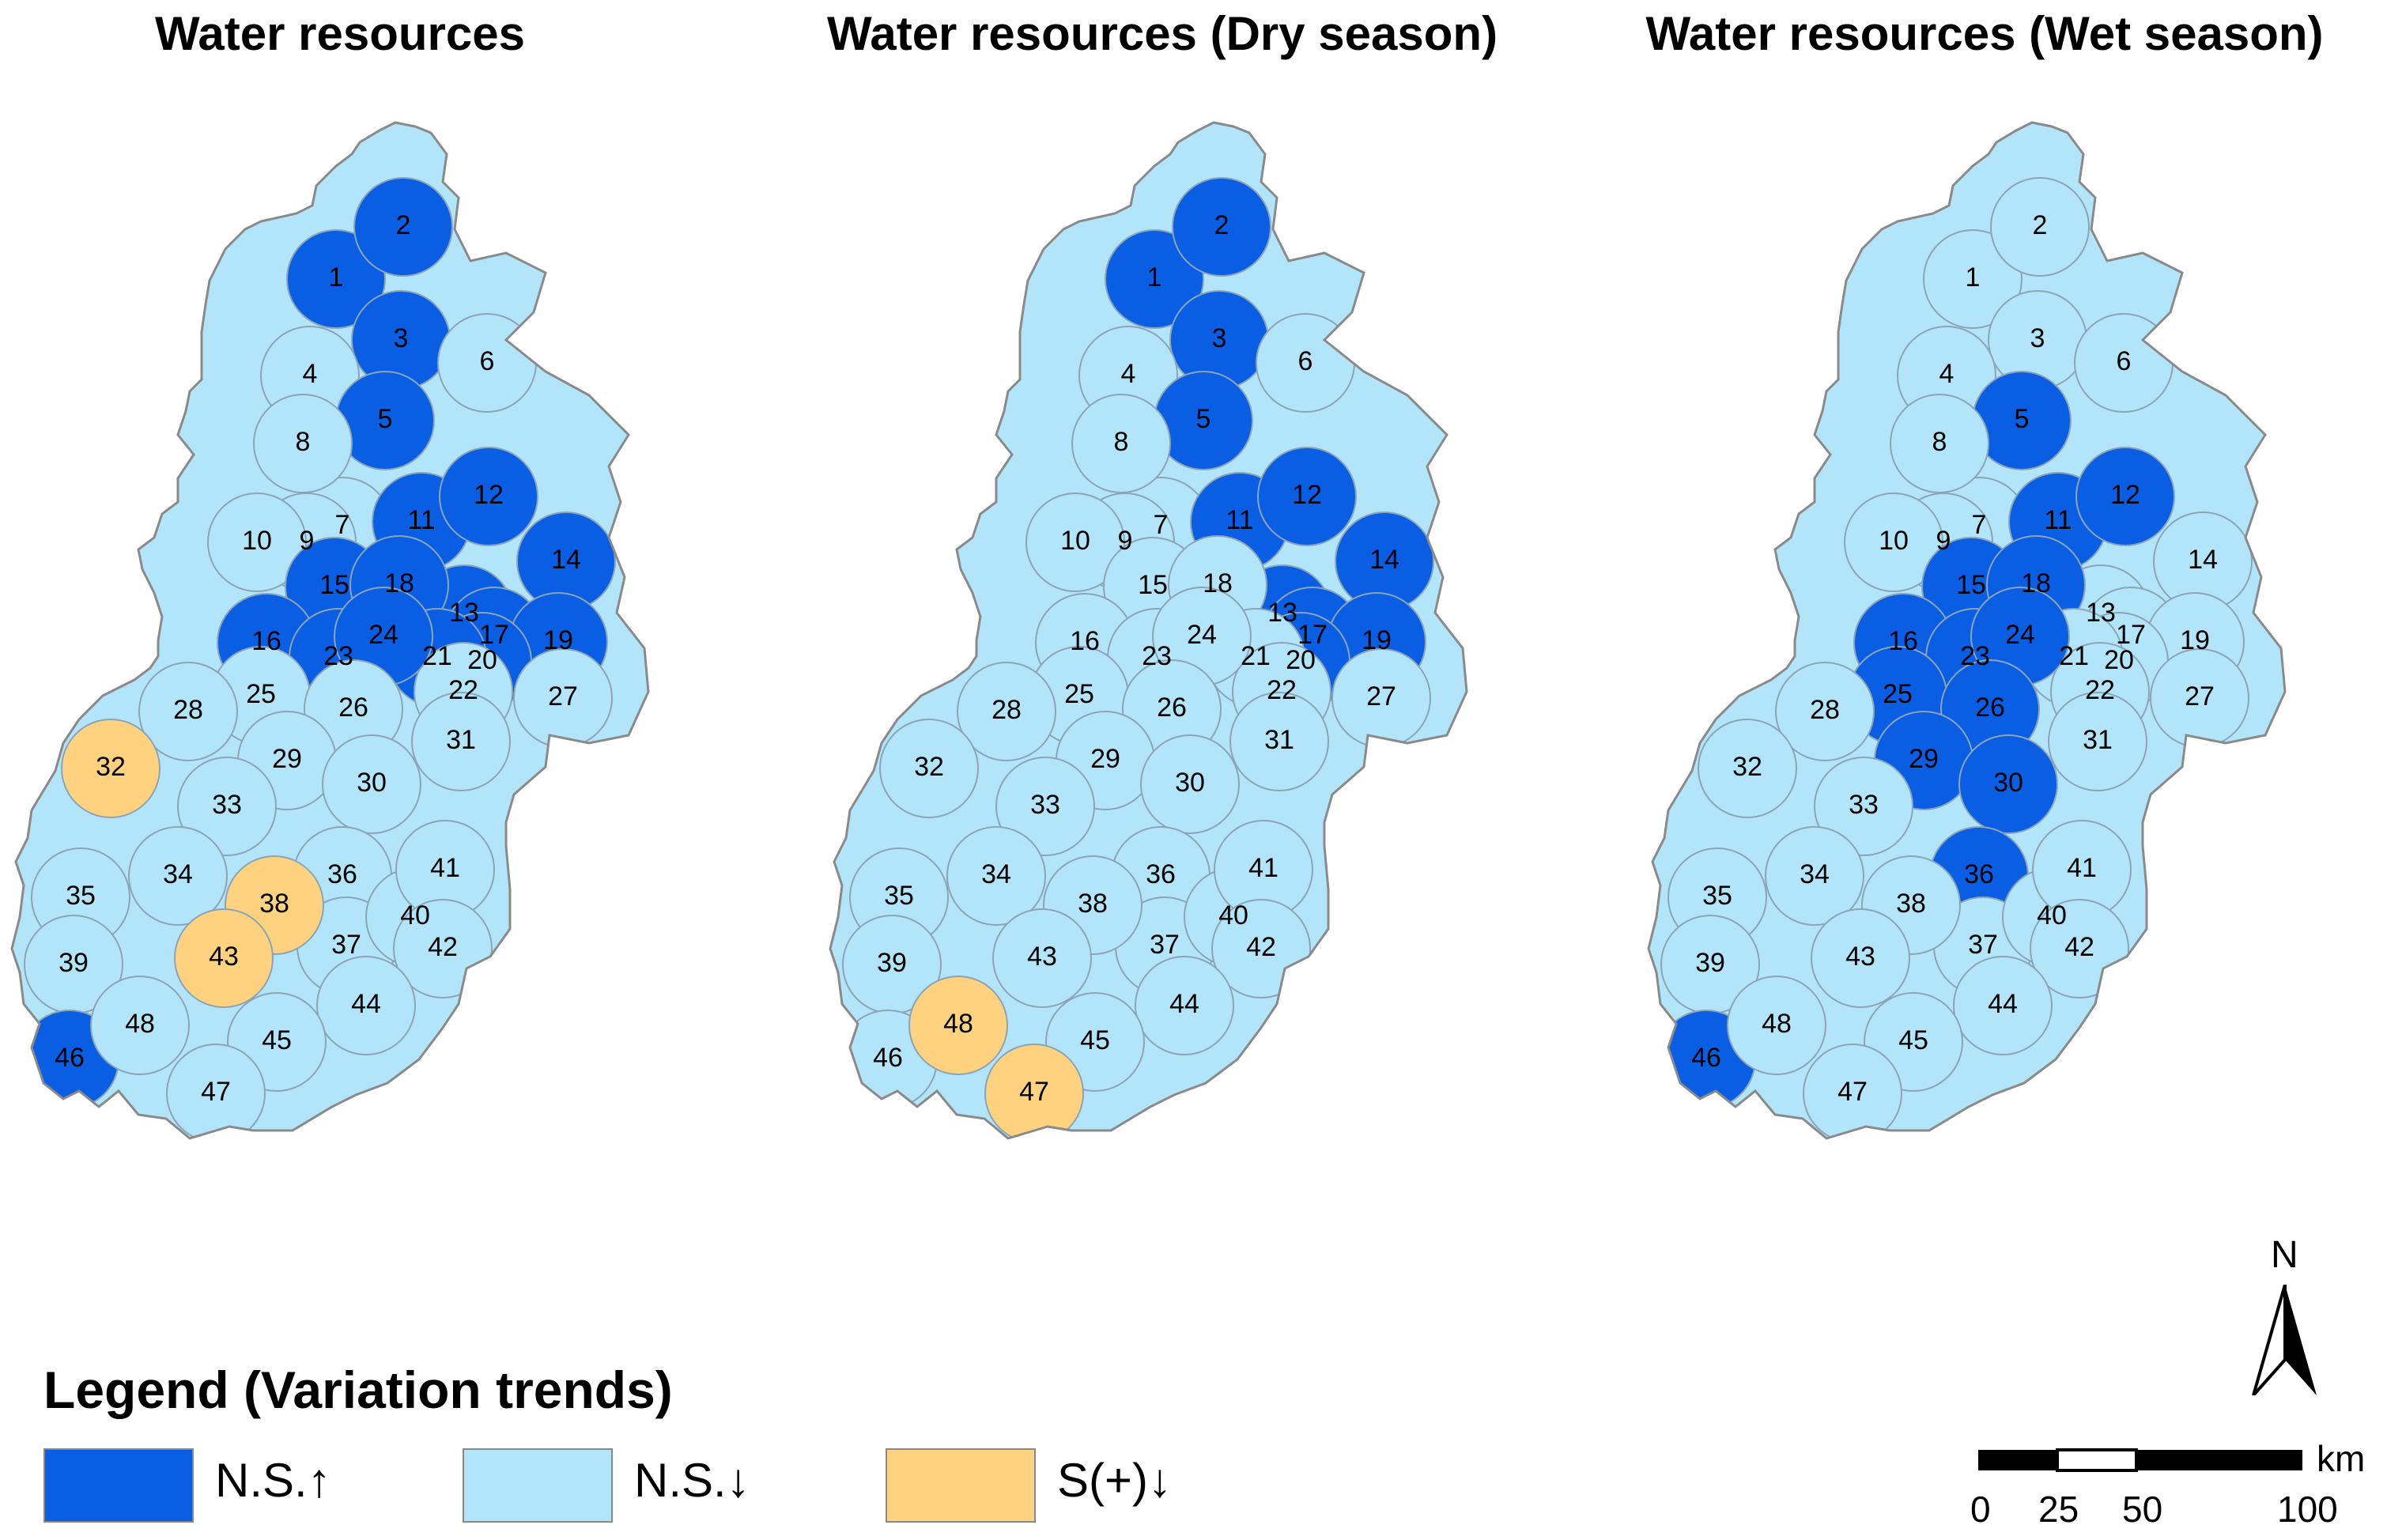  I want to click on subbasin-label-16: 16, so click(266, 641).